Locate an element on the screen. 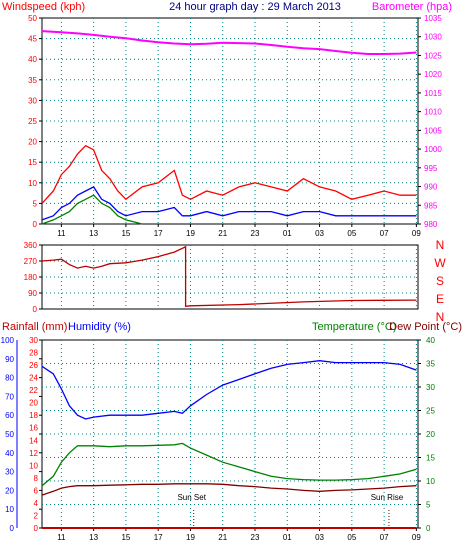 Image resolution: width=468 pixels, height=560 pixels. barometer-tick-label-6: 1010 is located at coordinates (433, 112).